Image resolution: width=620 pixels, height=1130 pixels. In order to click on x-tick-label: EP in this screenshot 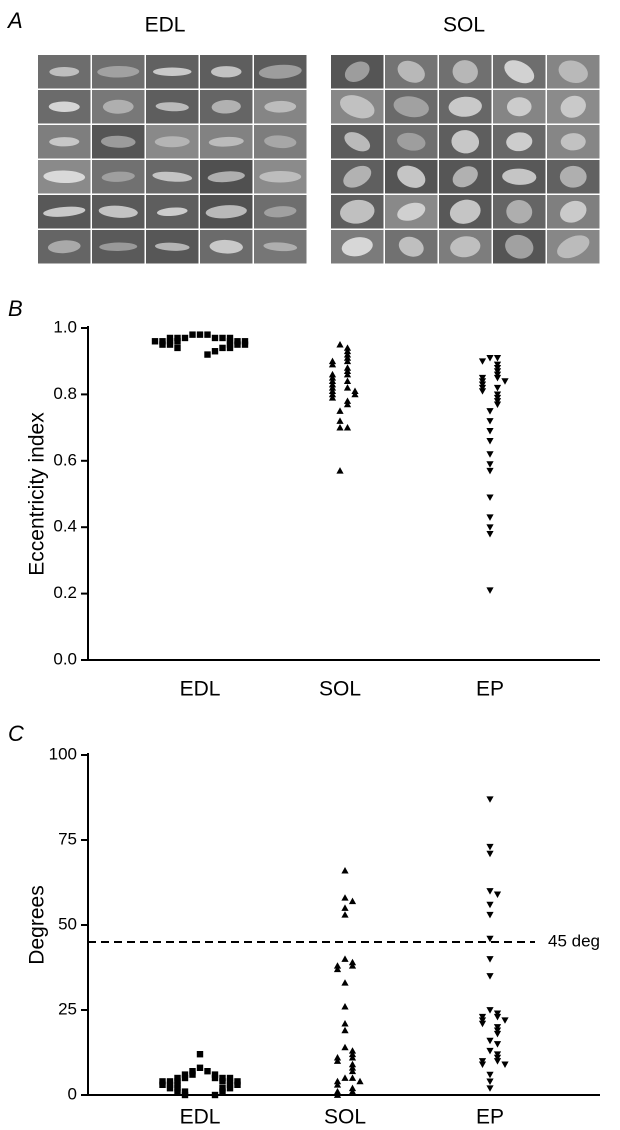, I will do `click(490, 1117)`.